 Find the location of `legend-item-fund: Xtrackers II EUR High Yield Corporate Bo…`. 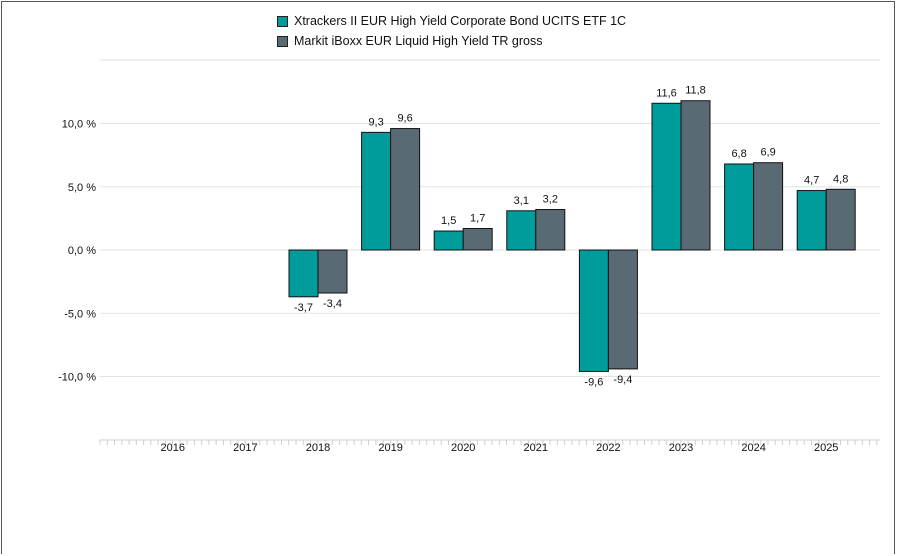

legend-item-fund: Xtrackers II EUR High Yield Corporate Bo… is located at coordinates (451, 21).